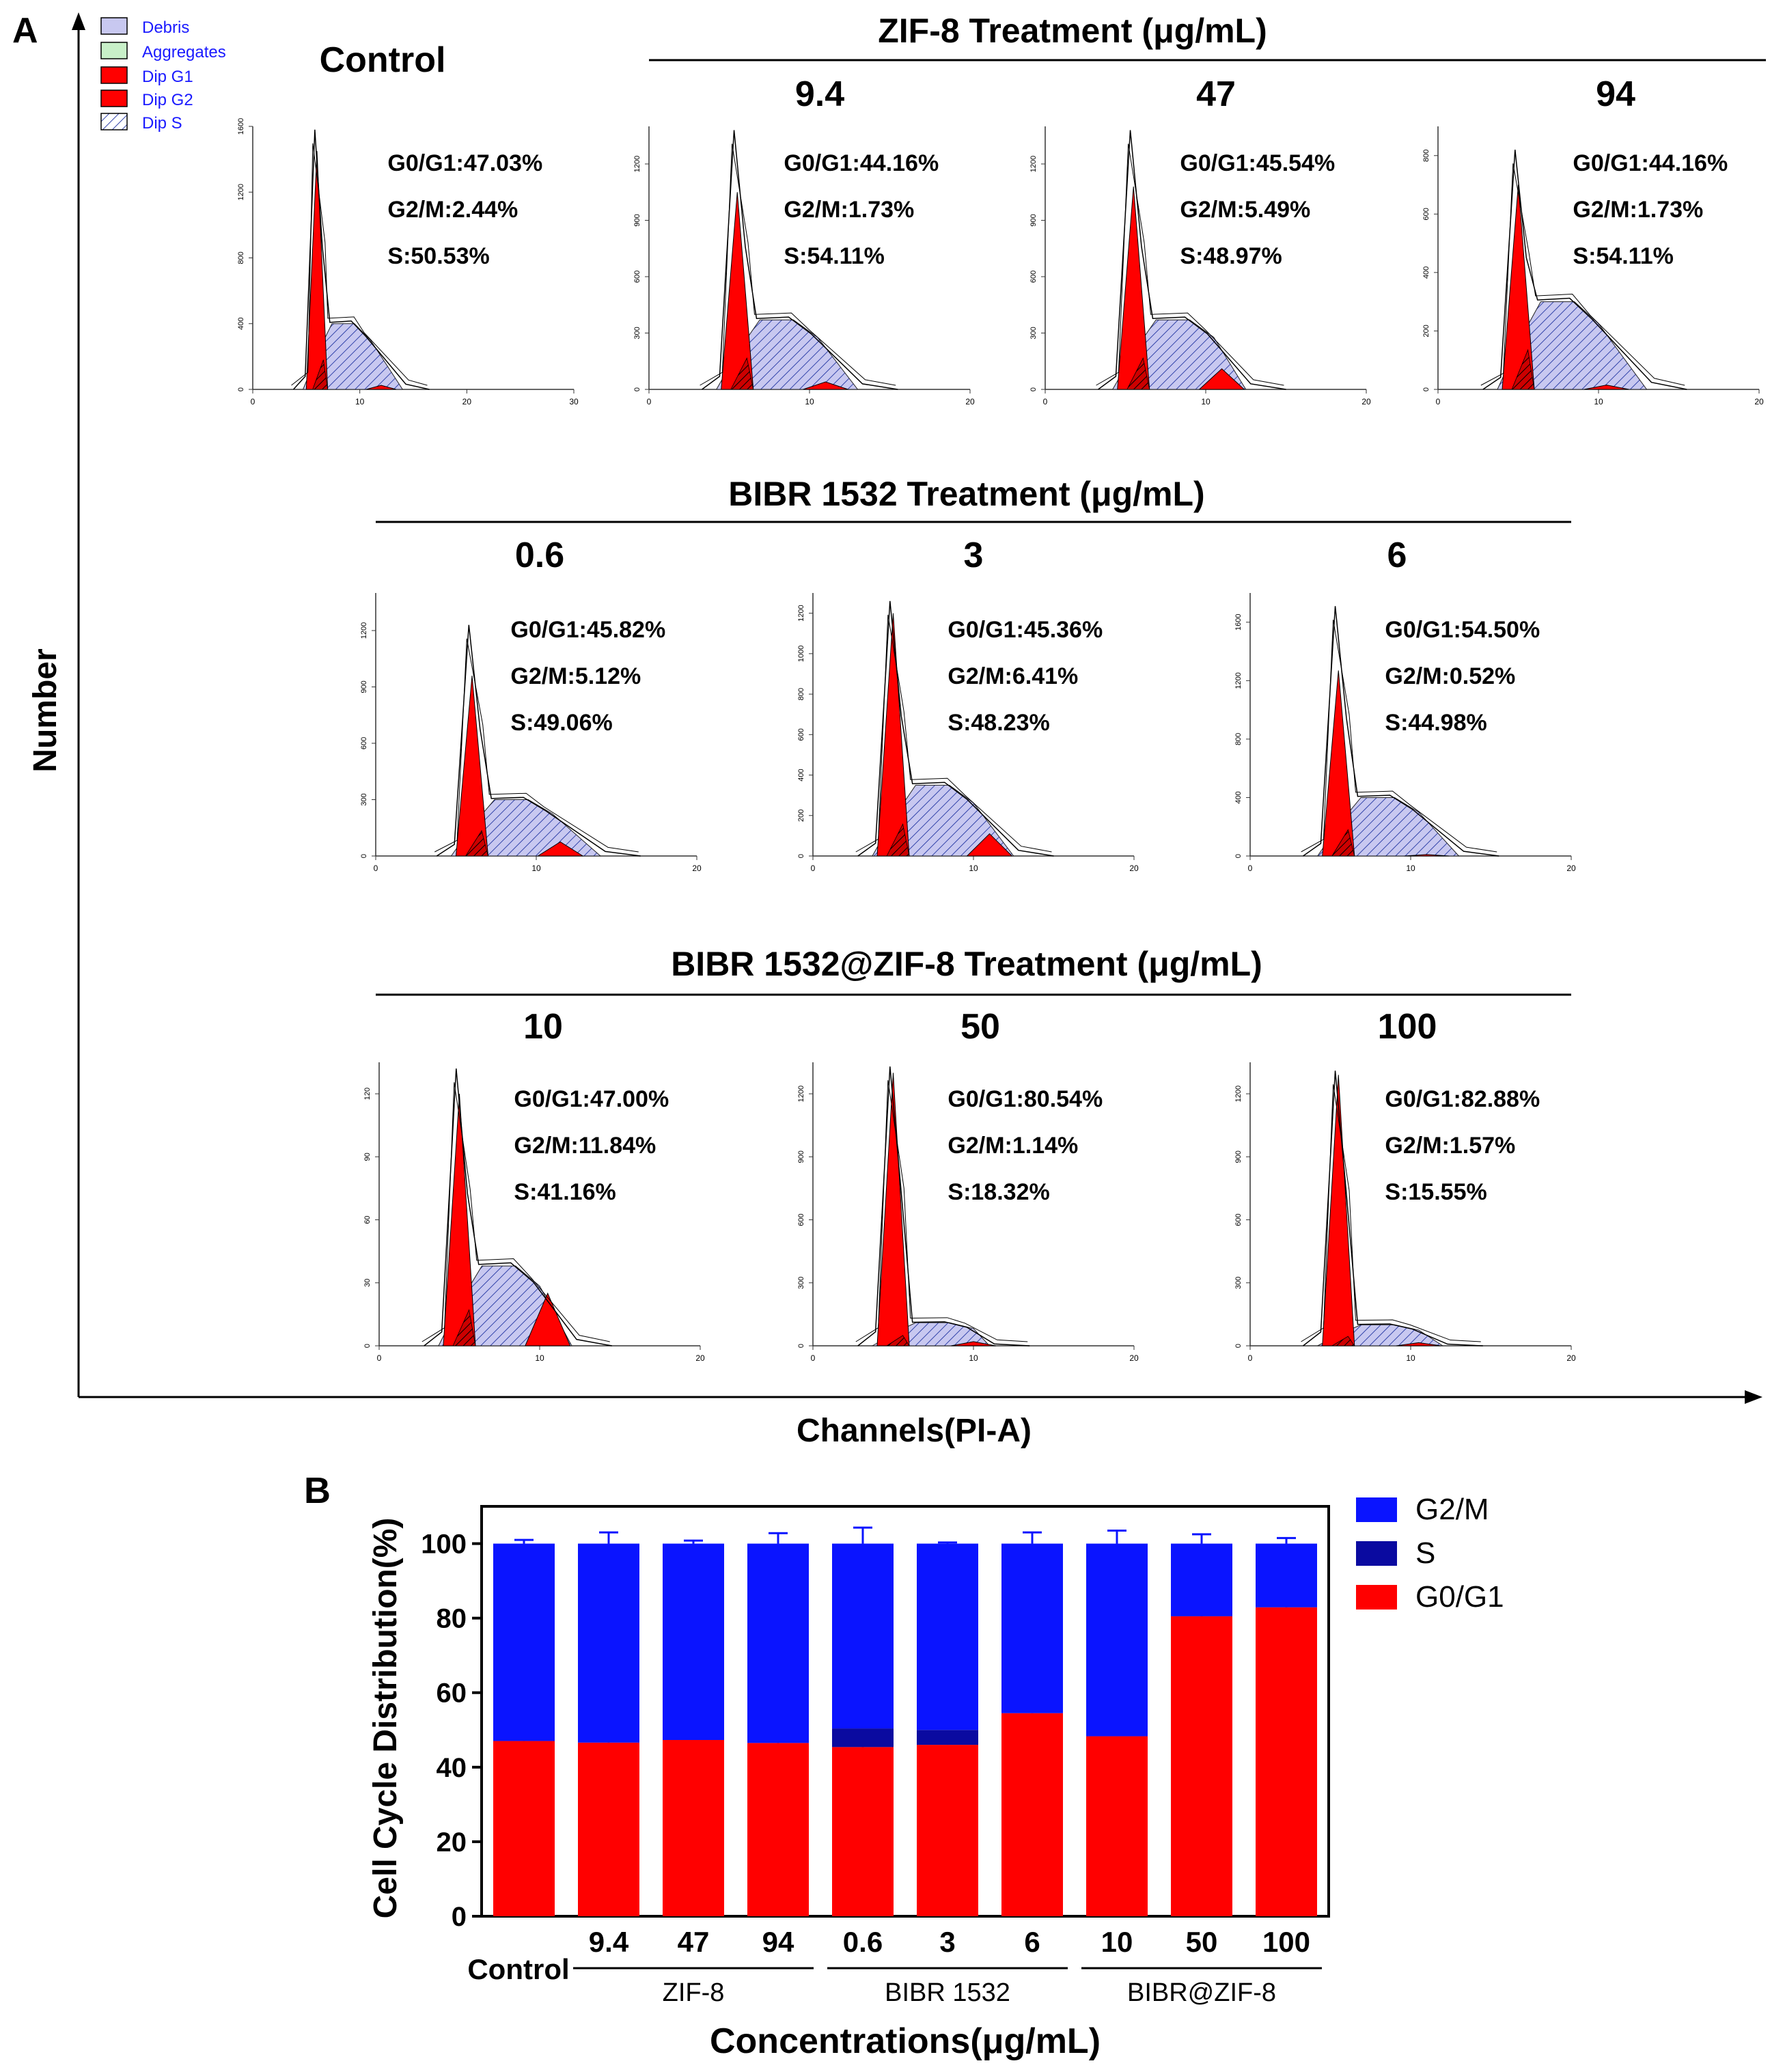 This screenshot has height=2072, width=1770. What do you see at coordinates (801, 694) in the screenshot?
I see `histogram-y-tick-label: 800` at bounding box center [801, 694].